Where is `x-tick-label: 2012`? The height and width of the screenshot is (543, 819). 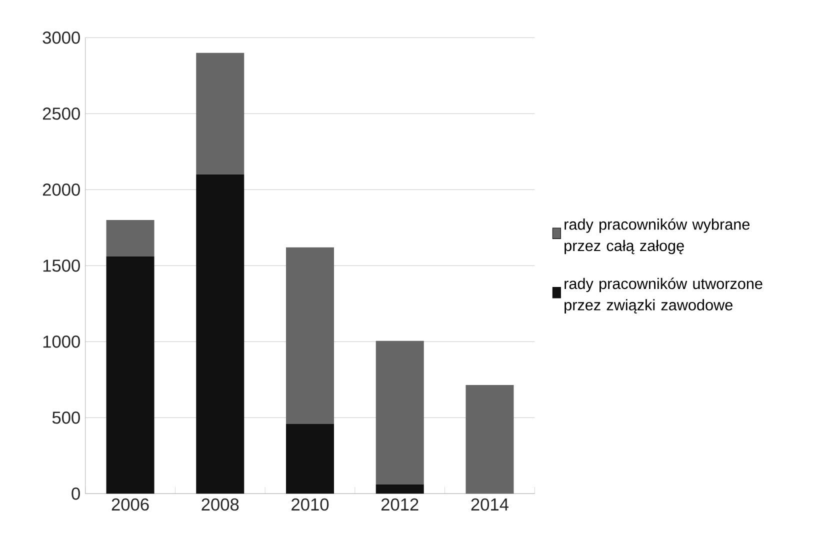
x-tick-label: 2012 is located at coordinates (399, 504).